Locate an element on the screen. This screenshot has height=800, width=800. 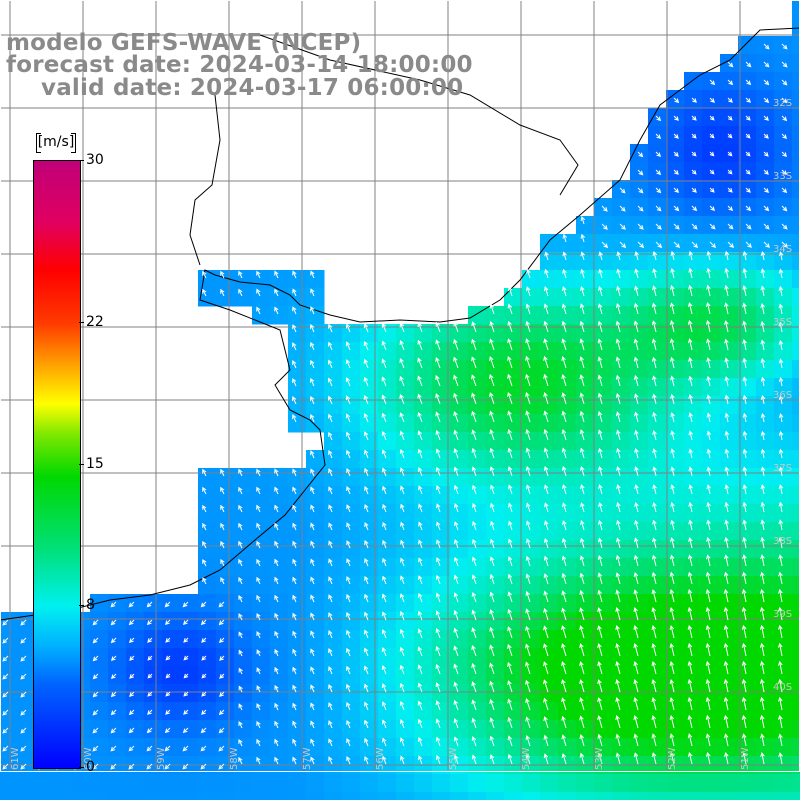
longitude-label: 51W is located at coordinates (745, 758).